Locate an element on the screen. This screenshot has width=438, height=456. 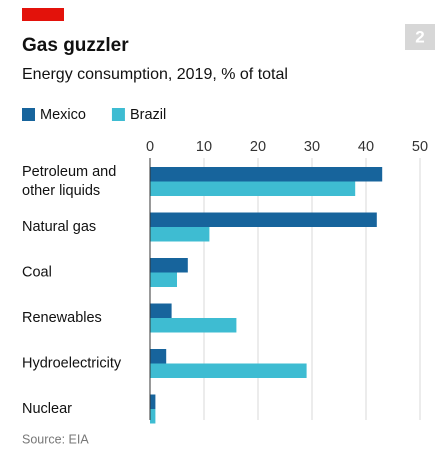
x-tick-label: 10 is located at coordinates (204, 147).